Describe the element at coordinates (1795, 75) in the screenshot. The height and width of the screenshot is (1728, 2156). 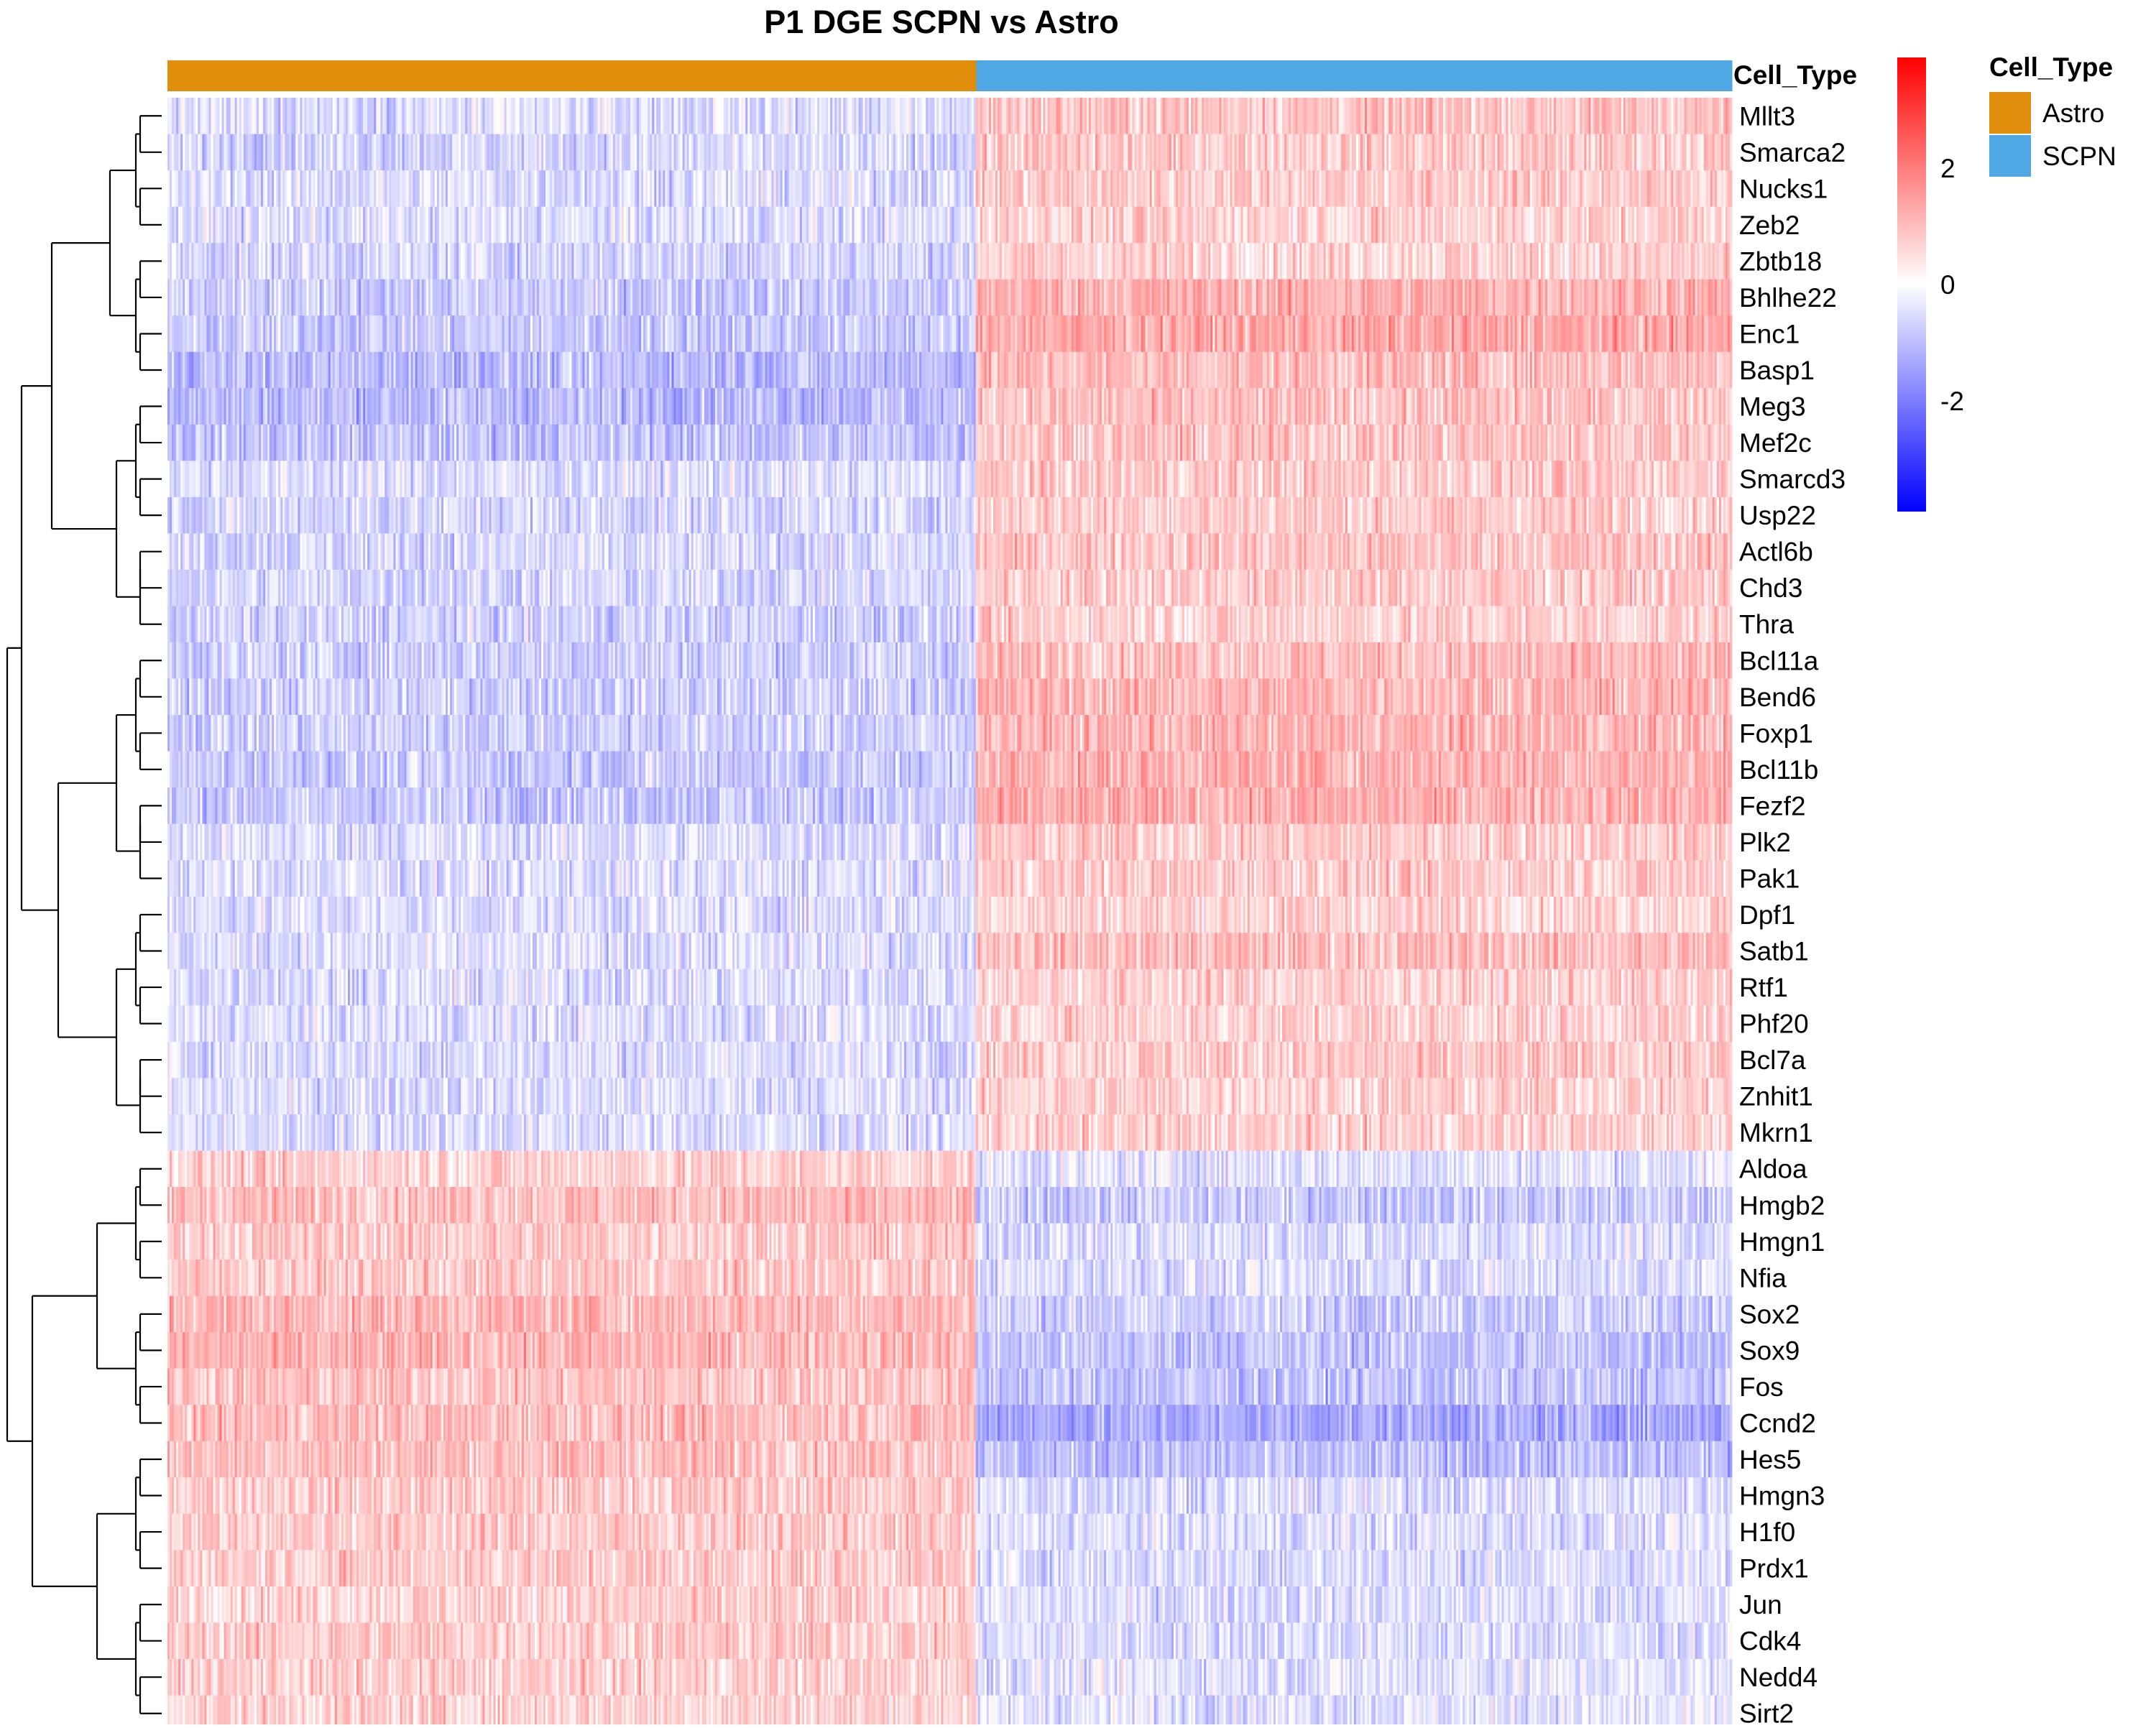
I see `annotation-bar-label: Cell_Type` at that location.